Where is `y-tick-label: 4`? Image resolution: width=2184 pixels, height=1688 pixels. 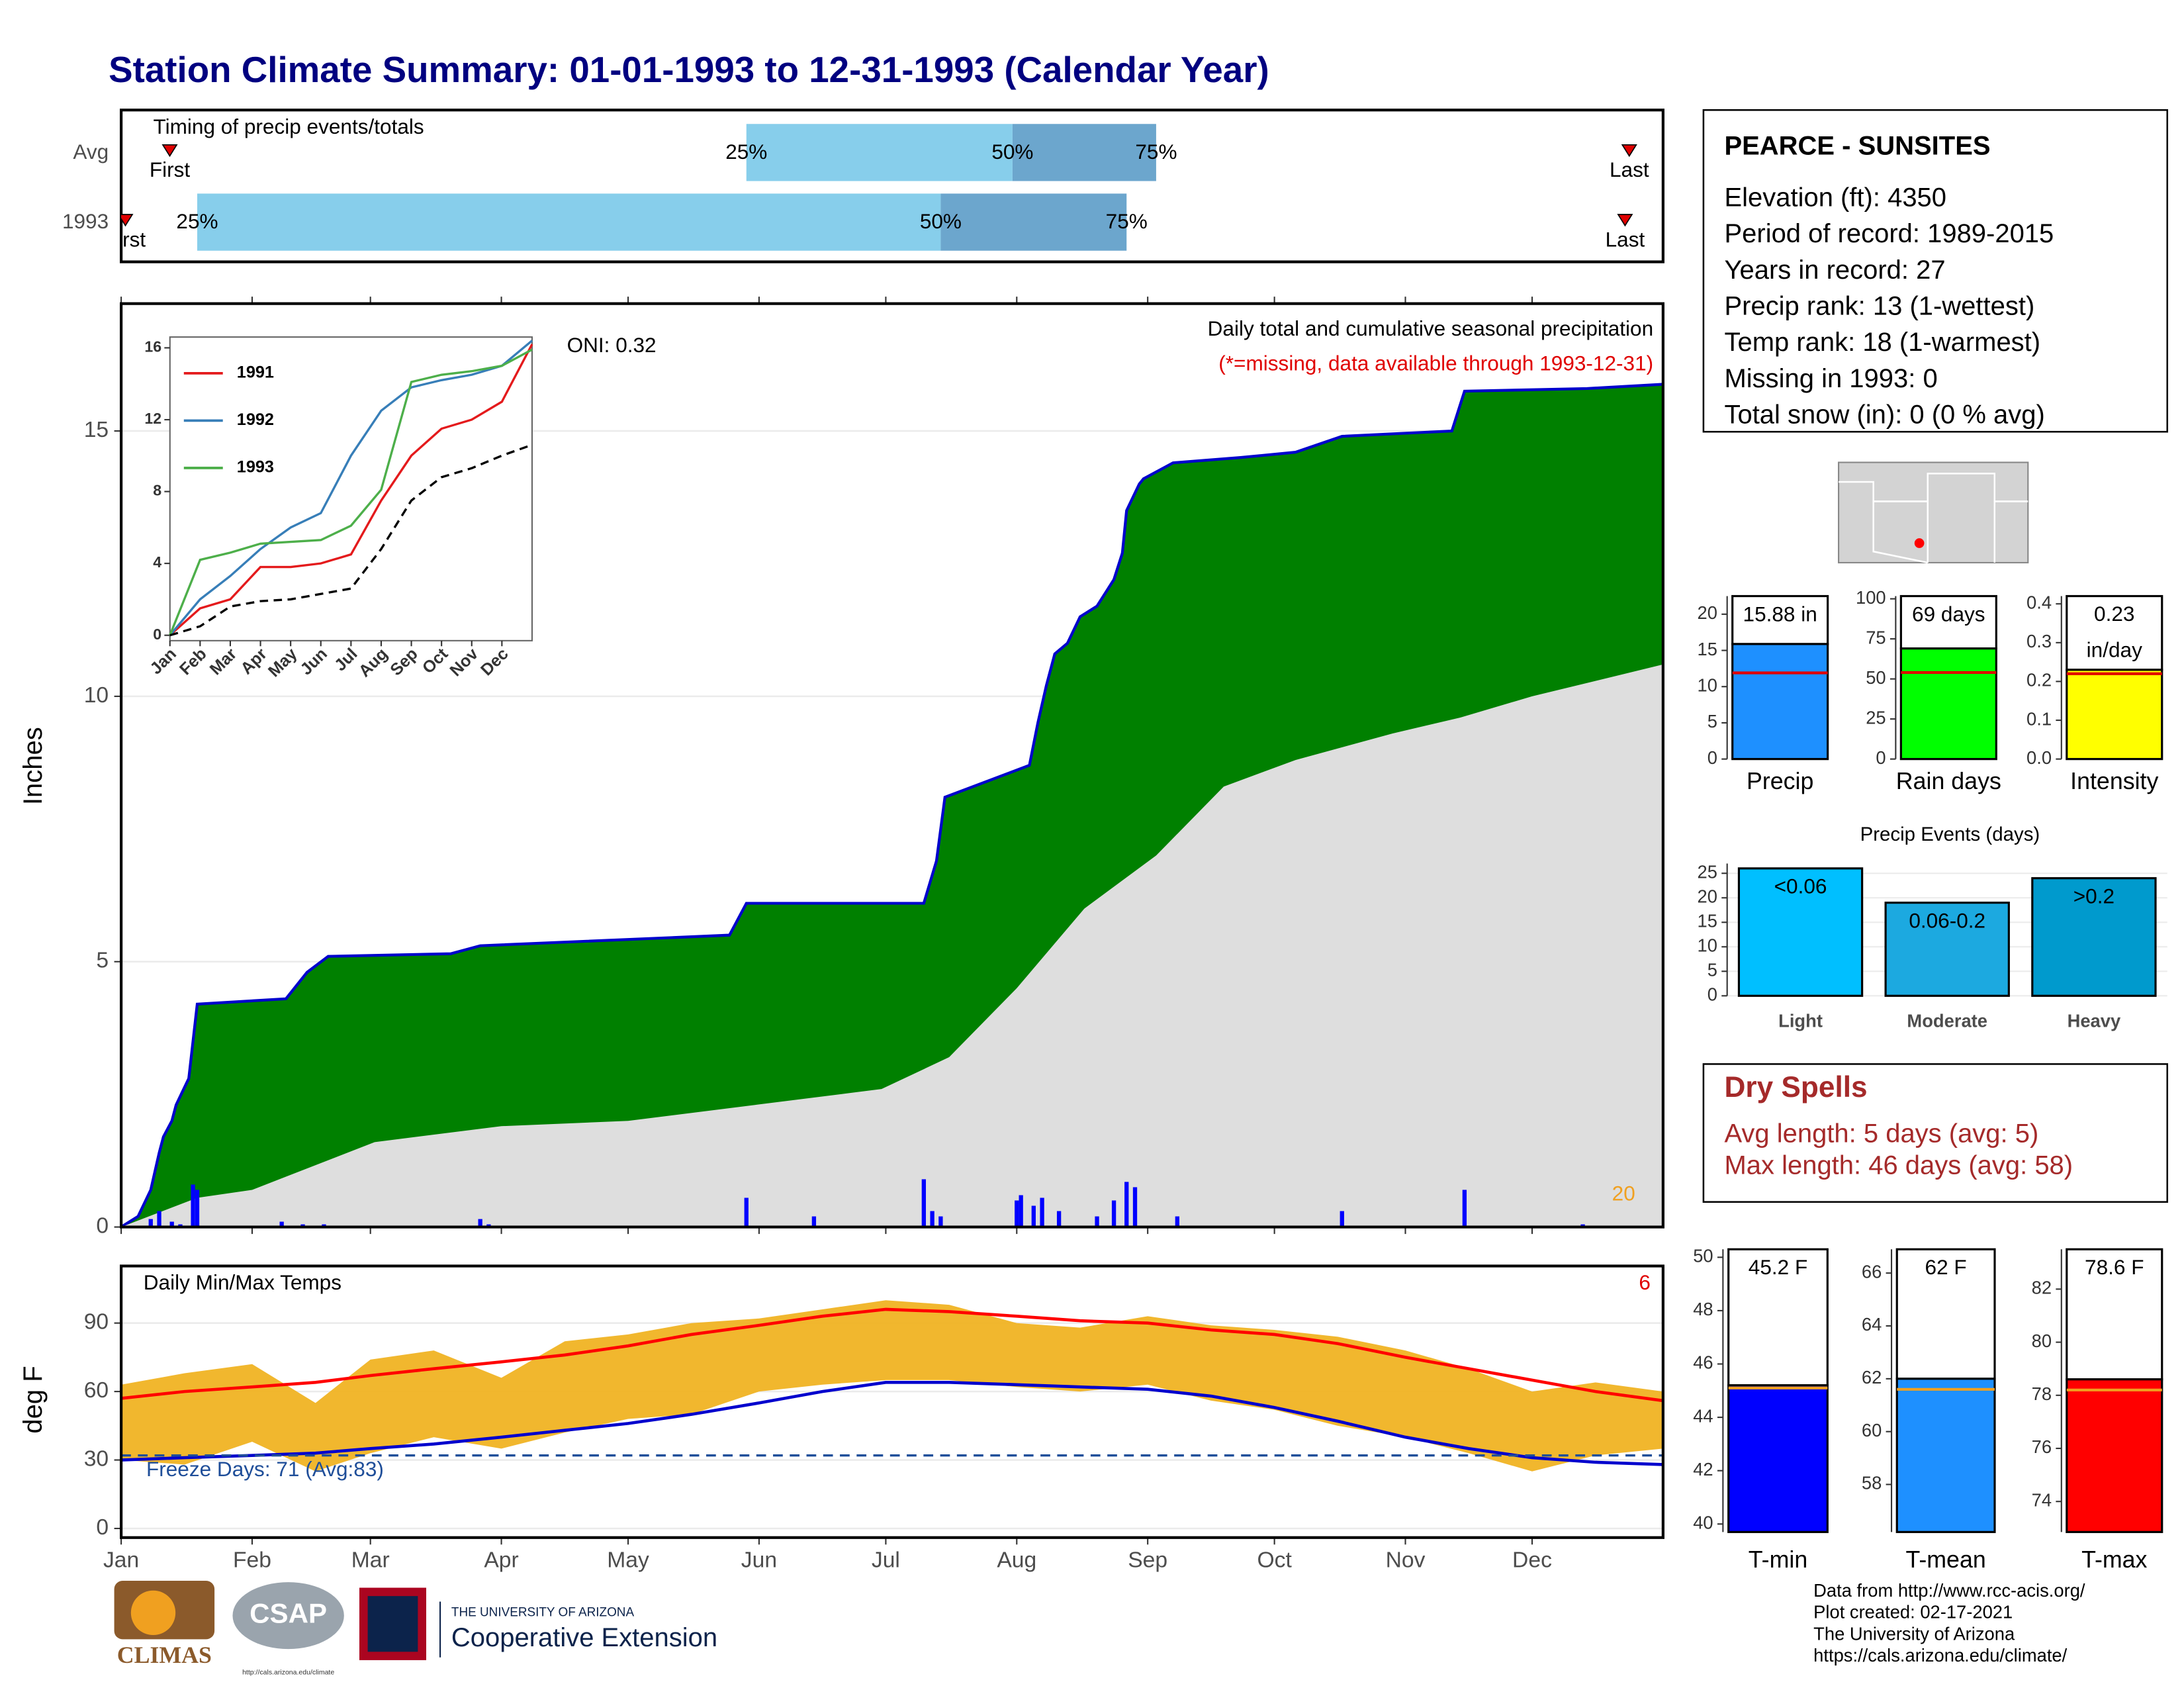
y-tick-label: 4 is located at coordinates (157, 562).